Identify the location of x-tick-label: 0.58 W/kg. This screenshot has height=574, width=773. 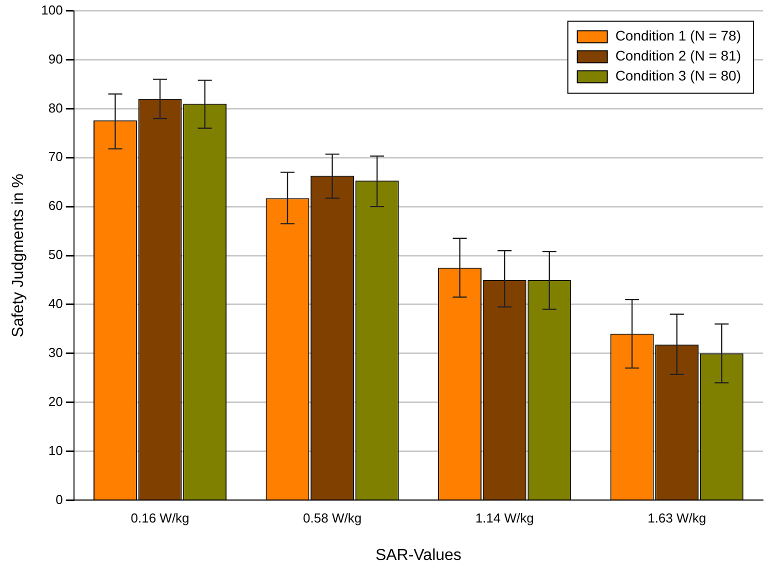
(332, 518).